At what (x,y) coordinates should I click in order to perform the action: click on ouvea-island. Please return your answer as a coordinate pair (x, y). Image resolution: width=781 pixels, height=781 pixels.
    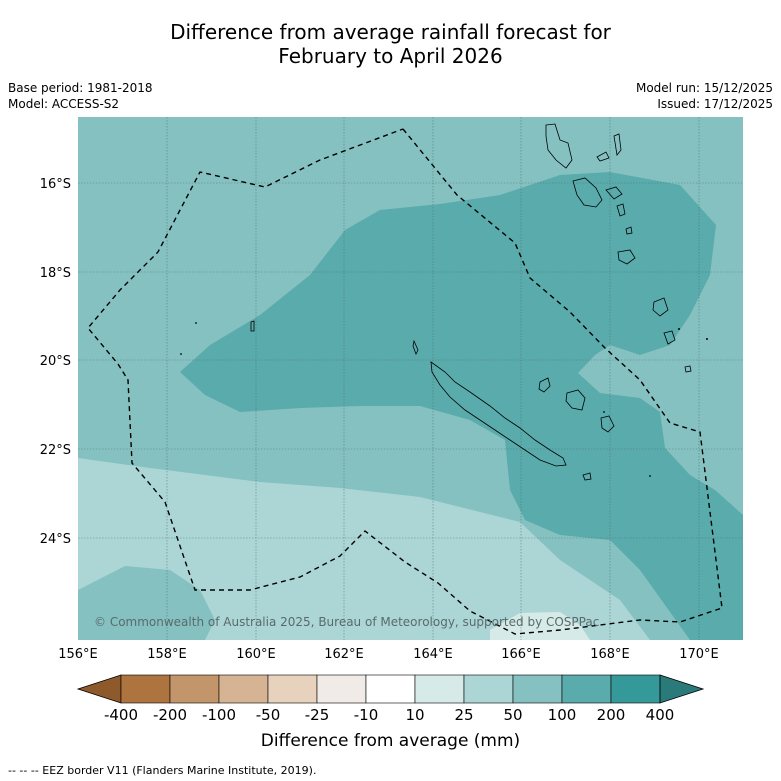
    Looking at the image, I should click on (544, 385).